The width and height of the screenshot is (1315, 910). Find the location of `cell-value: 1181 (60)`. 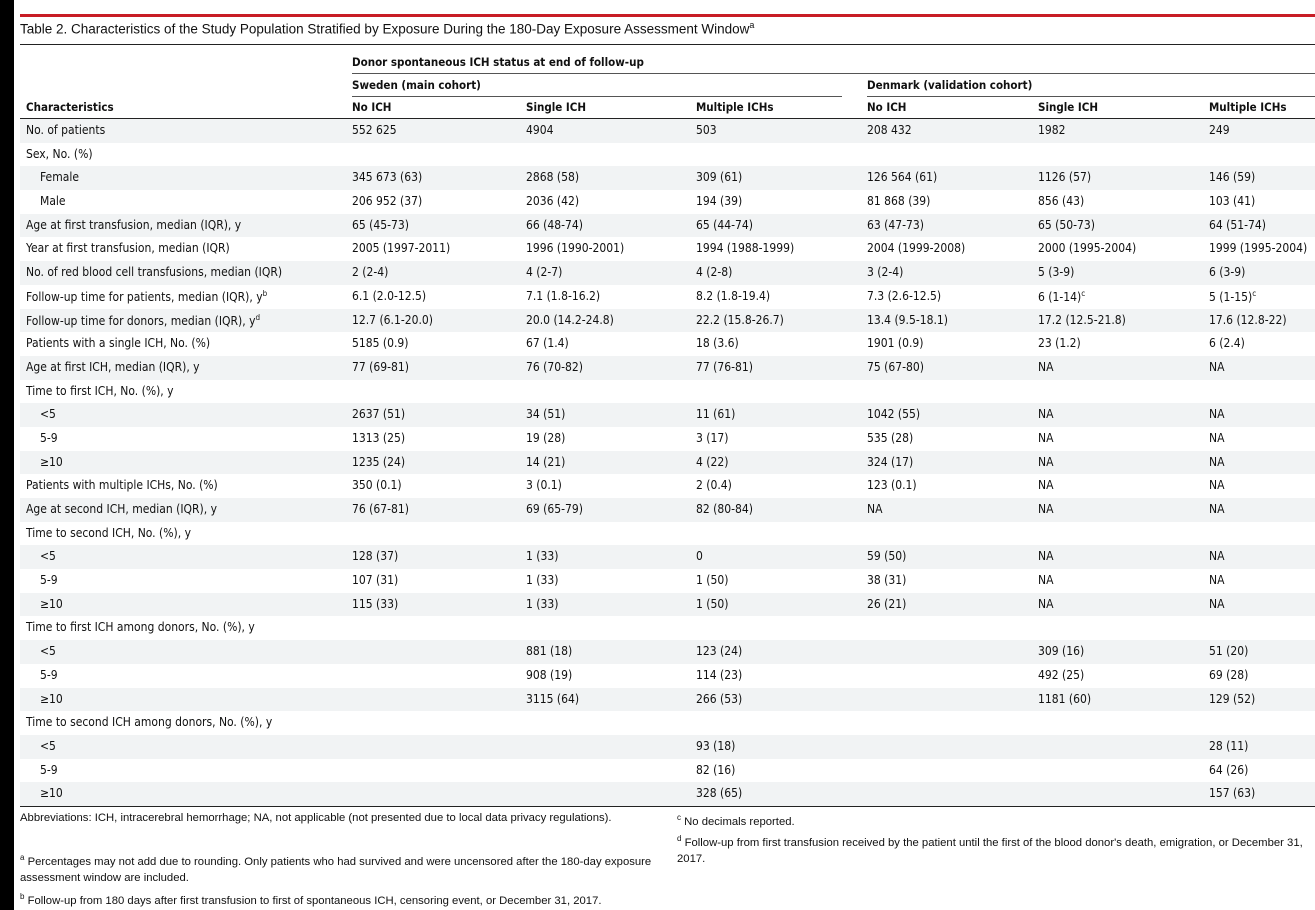

cell-value: 1181 (60) is located at coordinates (1065, 698).